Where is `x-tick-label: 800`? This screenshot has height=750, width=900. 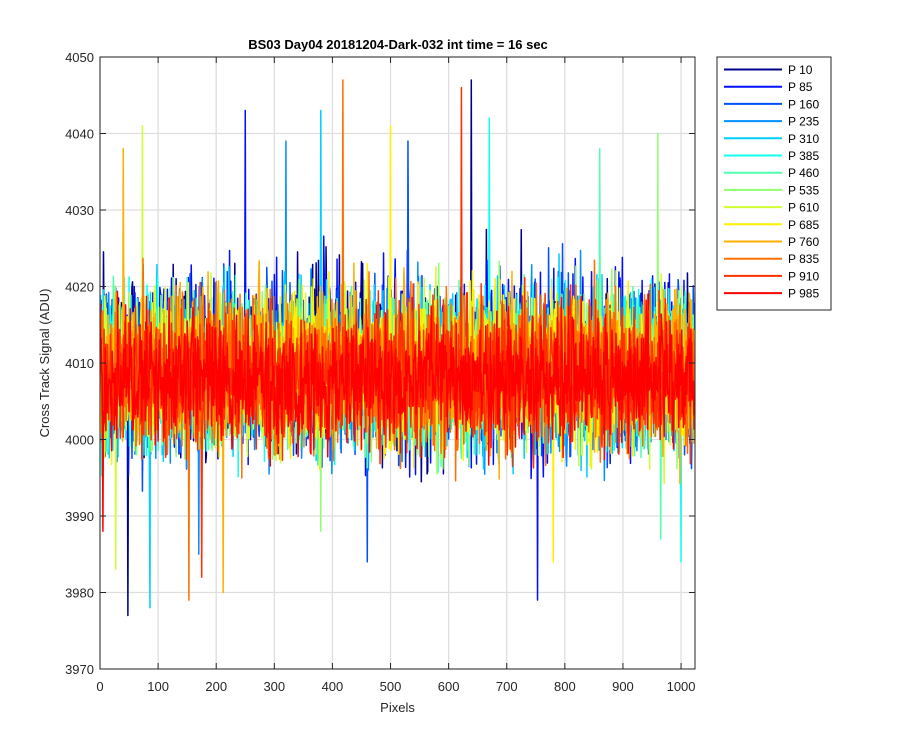
x-tick-label: 800 is located at coordinates (565, 686).